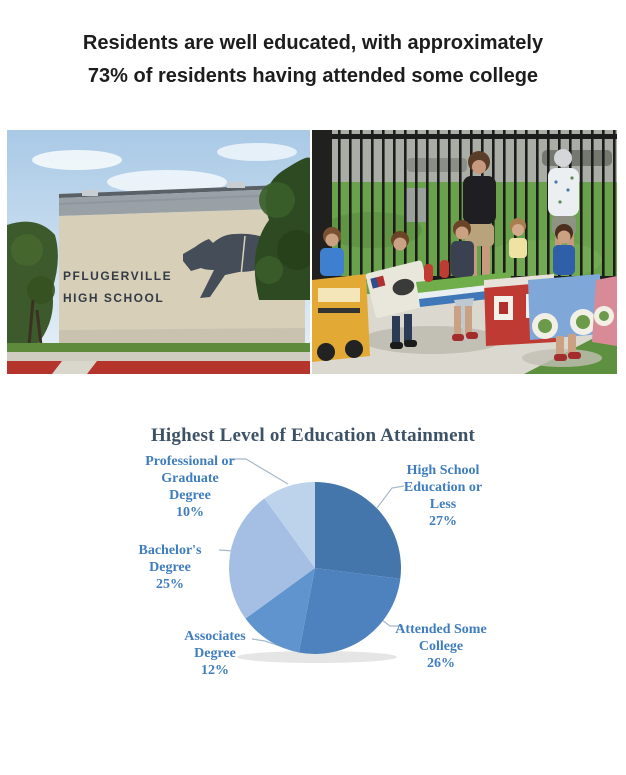 The width and height of the screenshot is (626, 775). I want to click on trees, so click(158, 251).